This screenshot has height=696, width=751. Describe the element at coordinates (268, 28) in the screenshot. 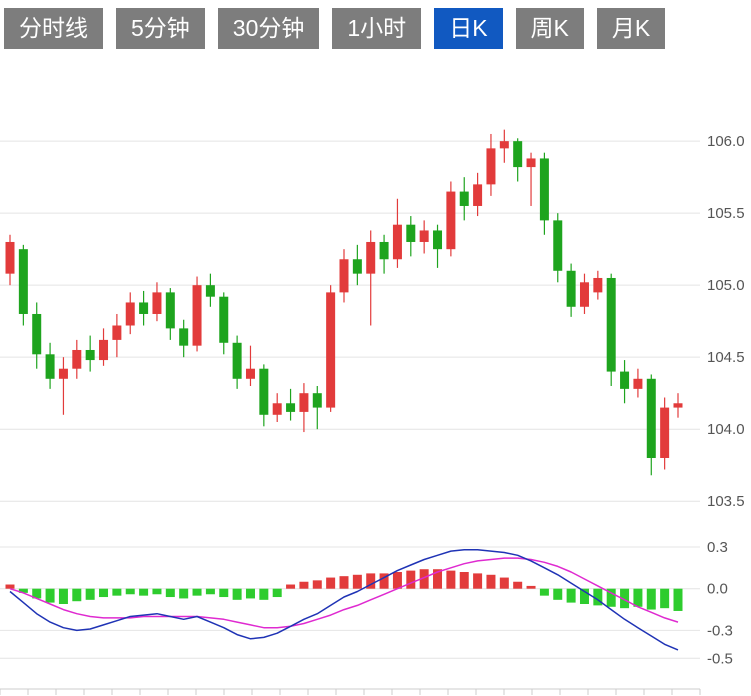

I see `tab-30min: 30分钟` at that location.